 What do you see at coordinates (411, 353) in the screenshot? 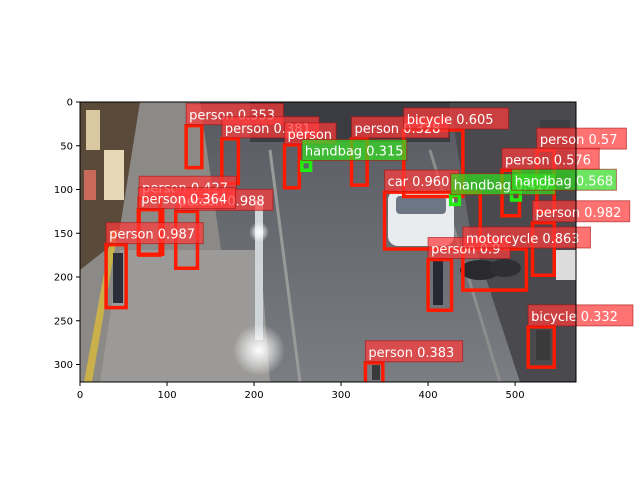
I see `detection-label-text: person 0.383` at bounding box center [411, 353].